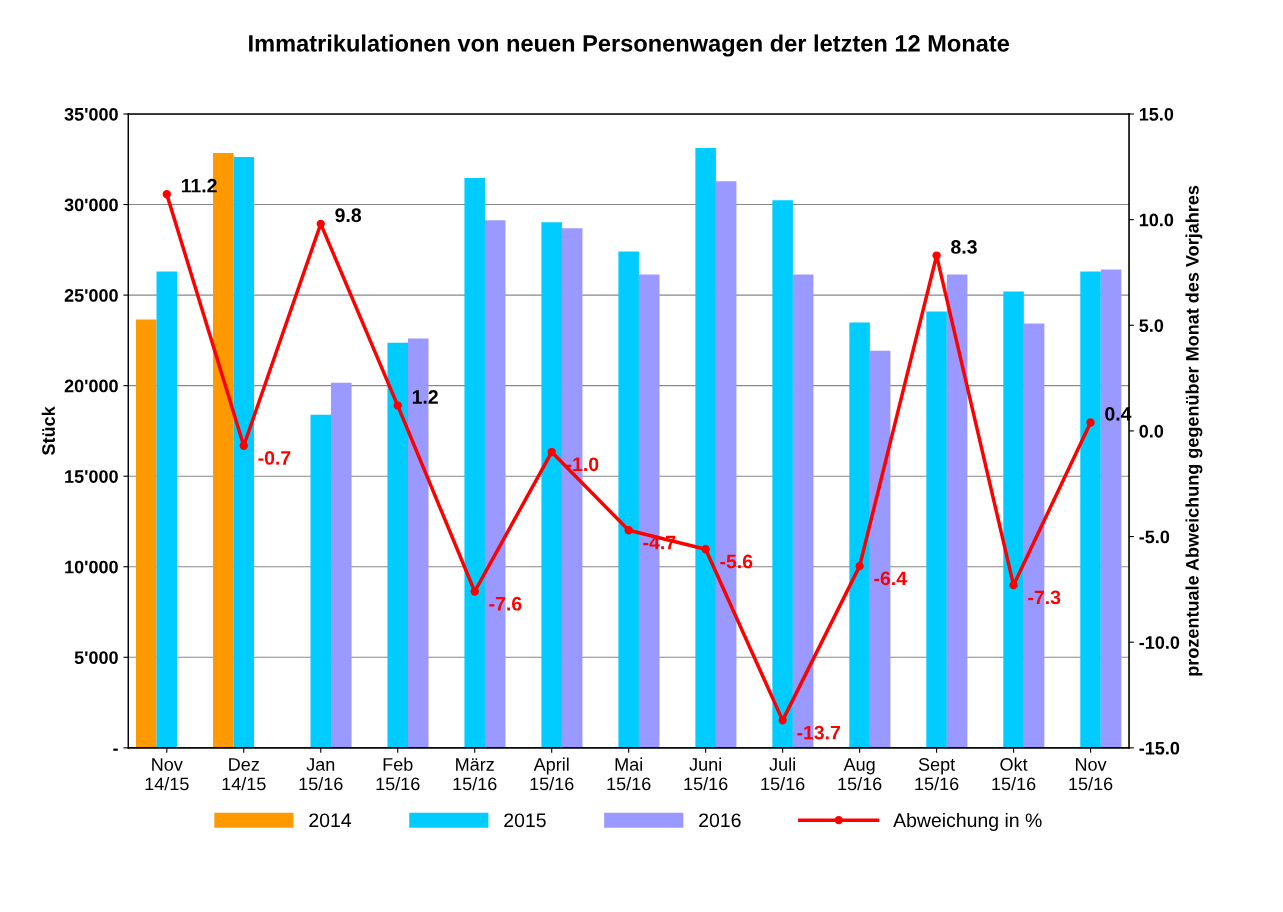 The height and width of the screenshot is (912, 1283). I want to click on data-label: -5.6, so click(736, 561).